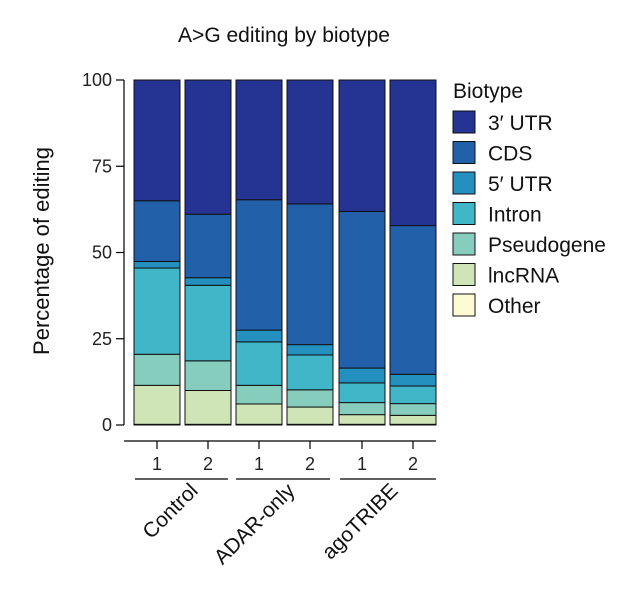  What do you see at coordinates (284, 35) in the screenshot?
I see `chart-title: A>G editing by biotype` at bounding box center [284, 35].